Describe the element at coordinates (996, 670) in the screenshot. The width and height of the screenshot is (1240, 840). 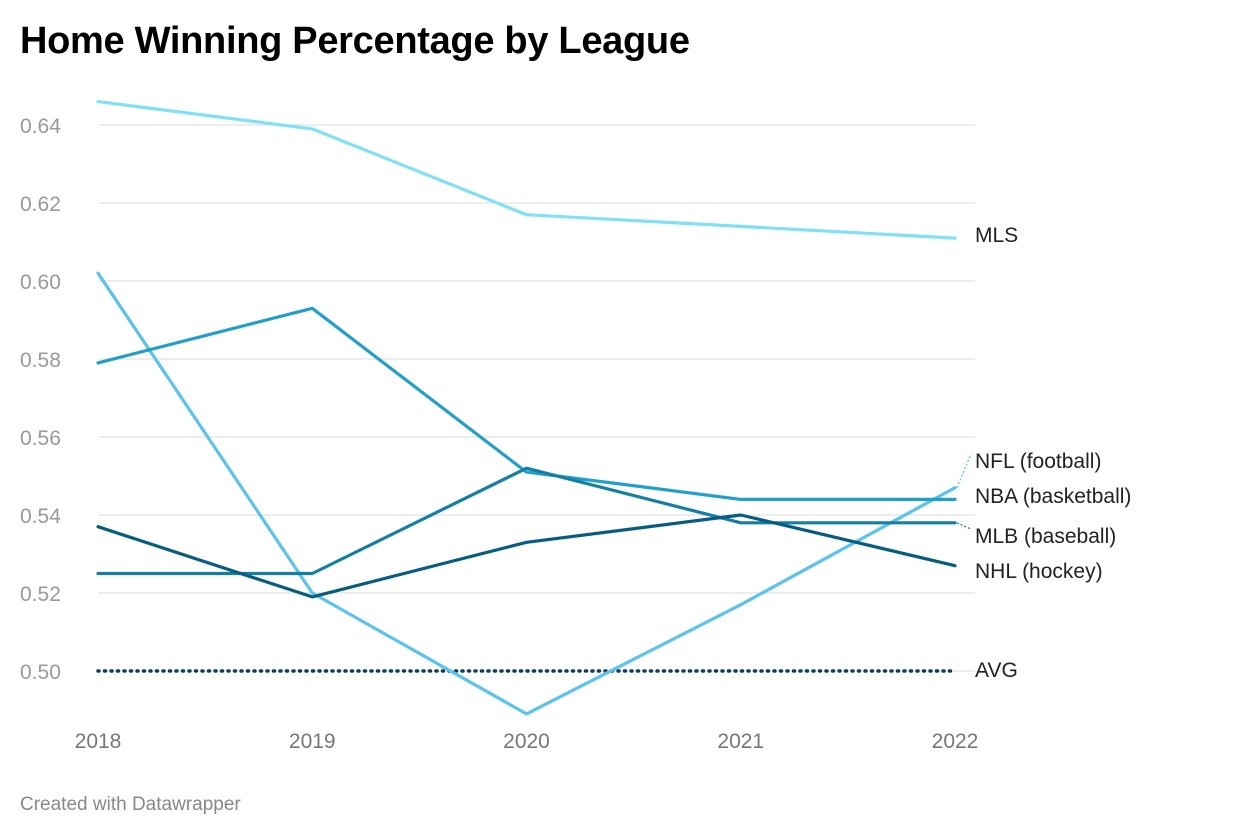
I see `series-label-avg: AVG` at that location.